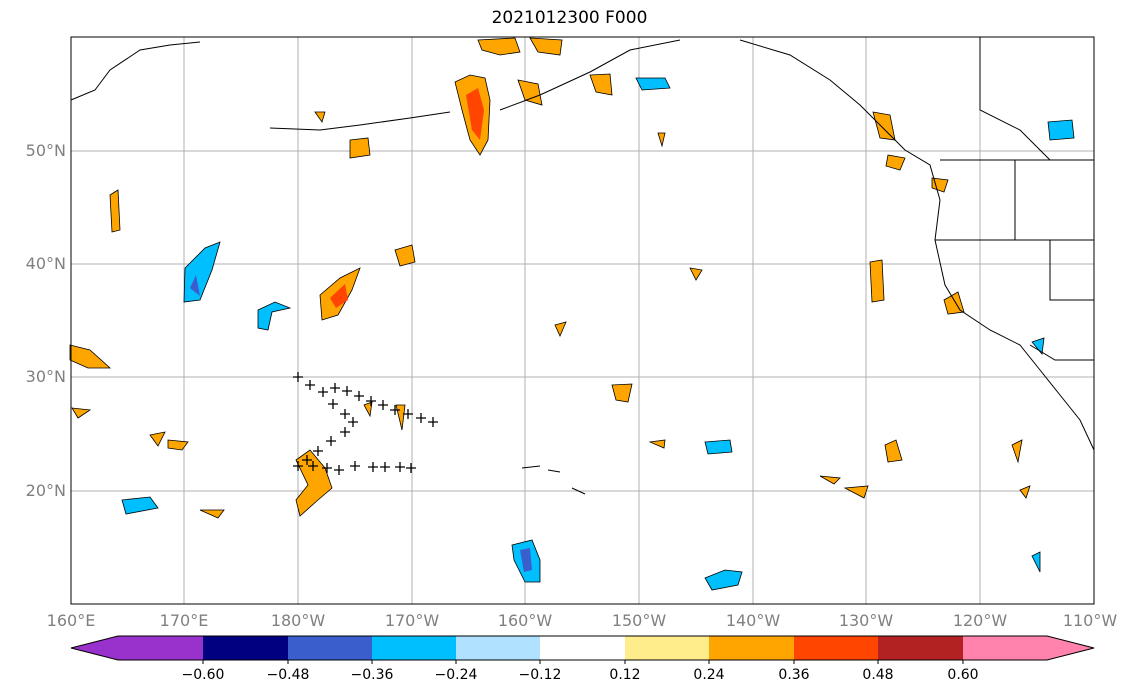 The image size is (1139, 698). Describe the element at coordinates (45, 490) in the screenshot. I see `lat-label: 20°N` at that location.